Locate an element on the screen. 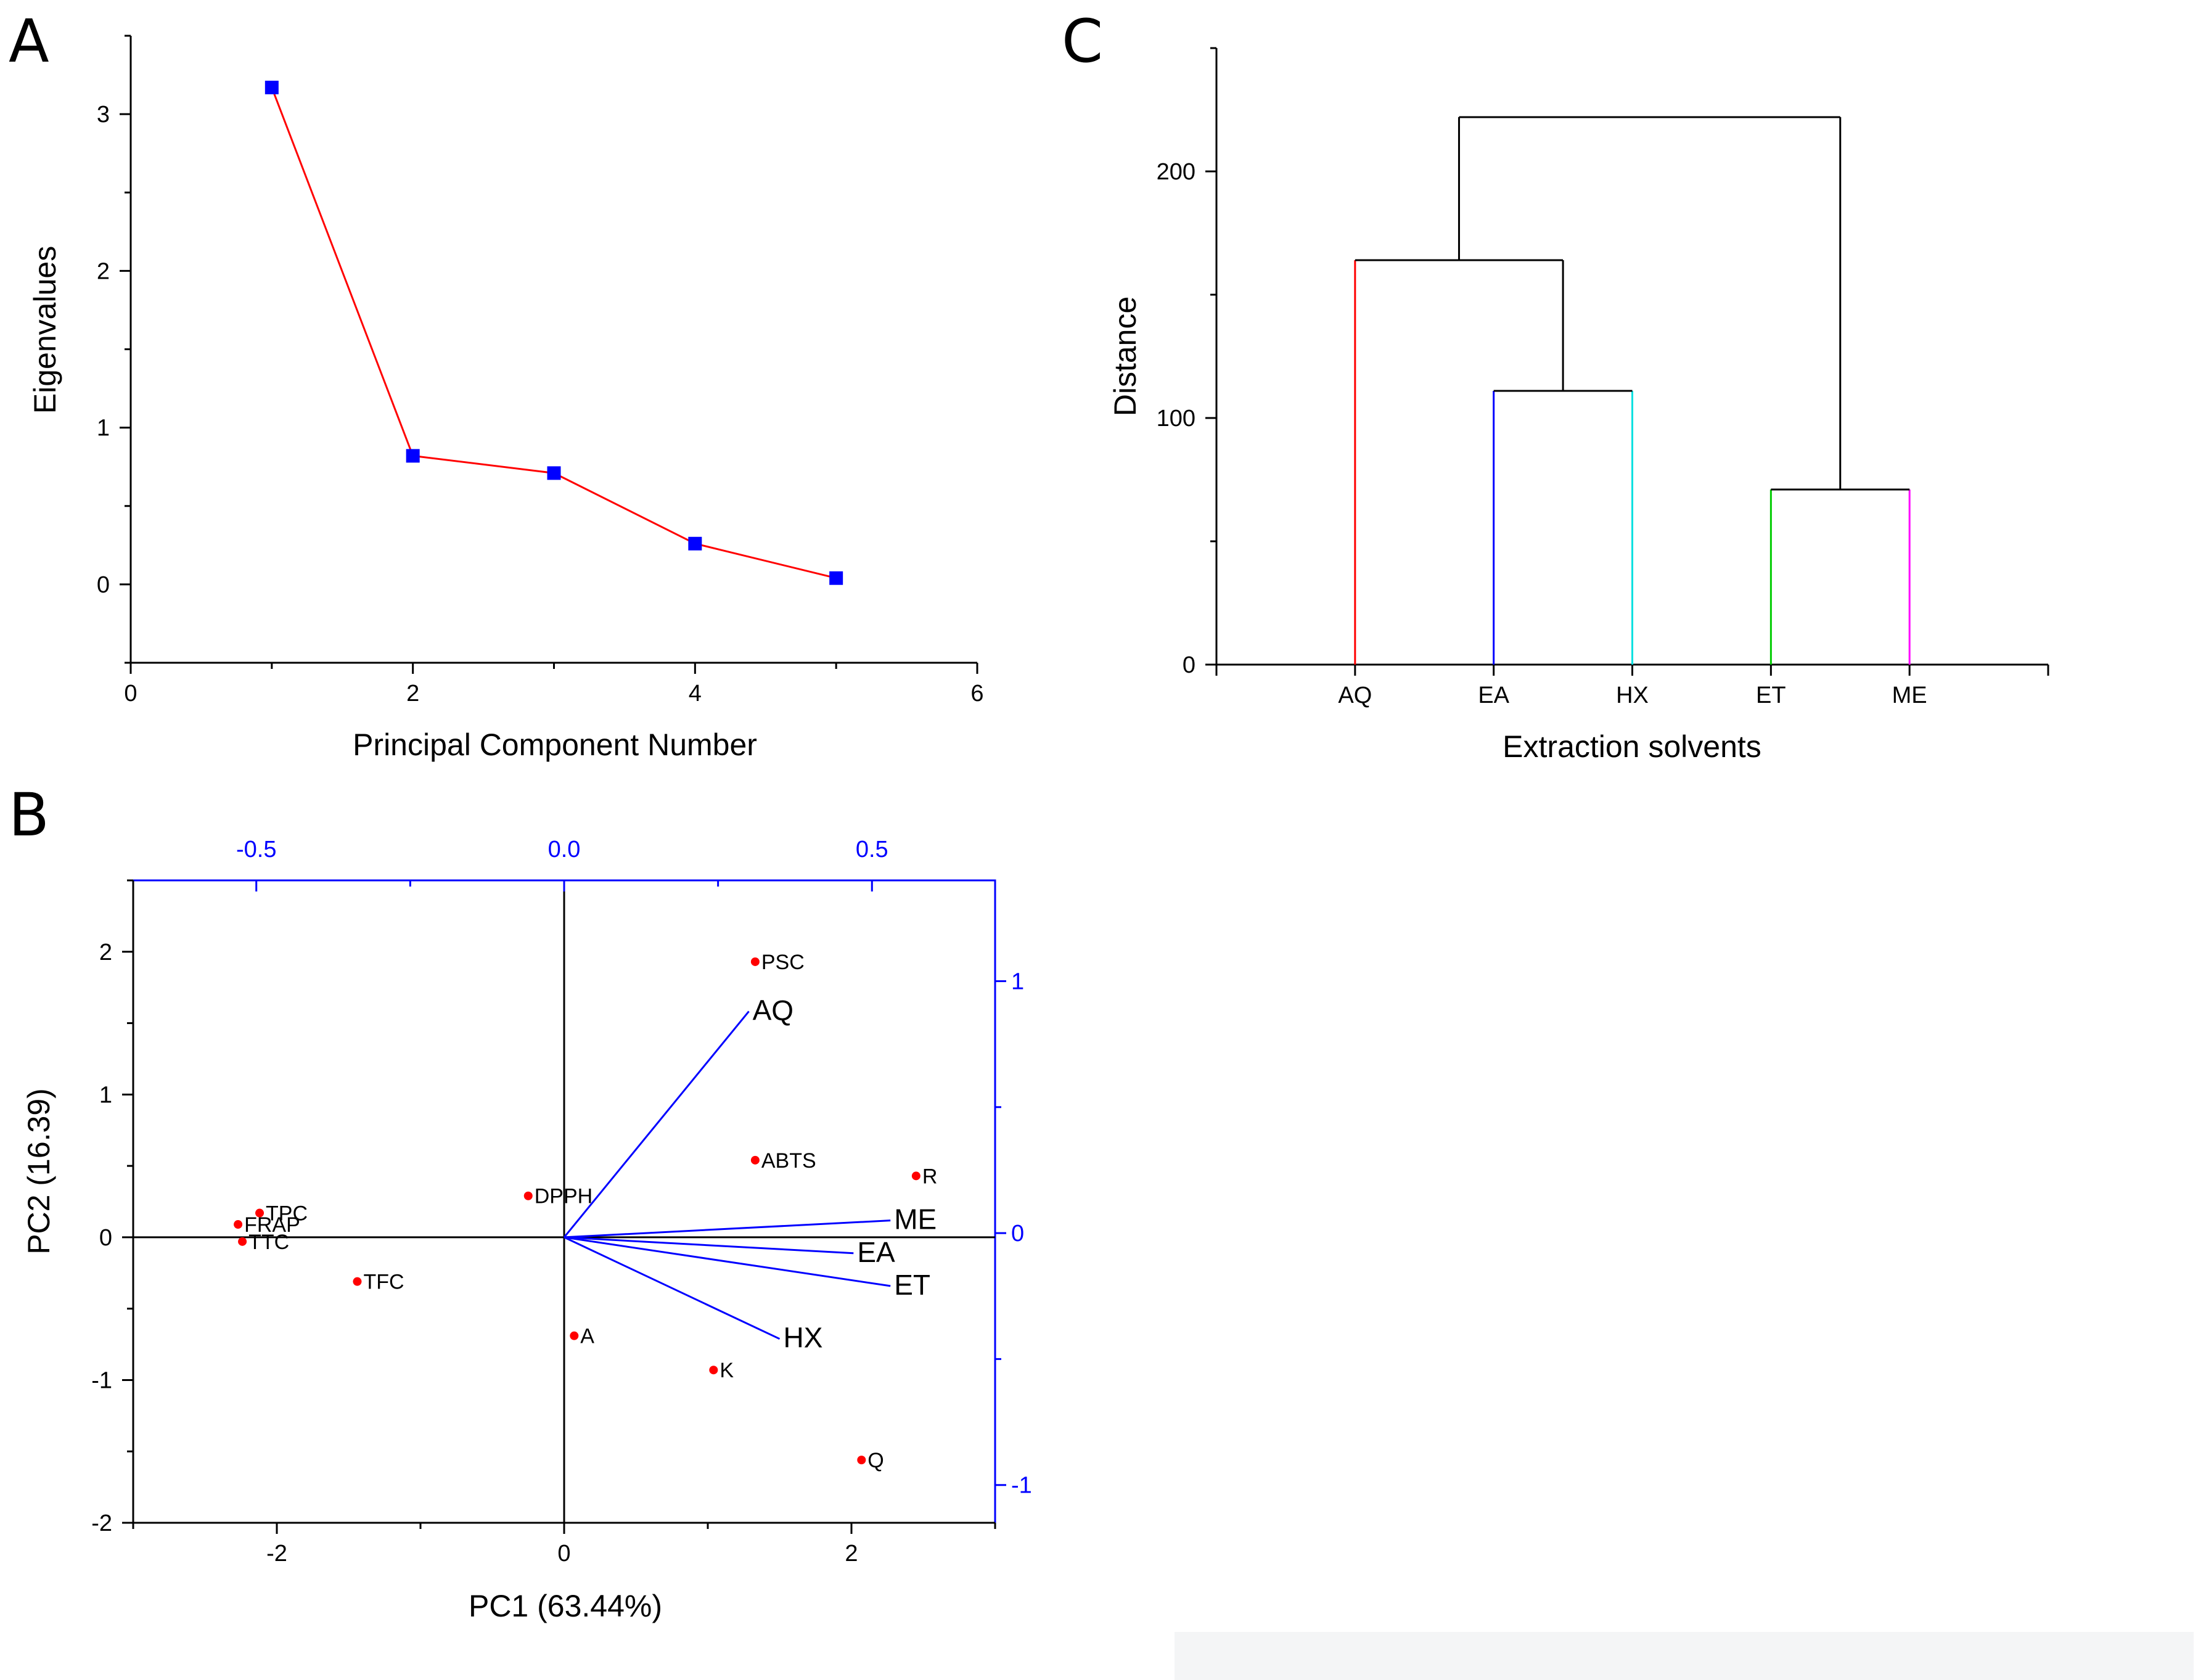  score-point-label: PSC is located at coordinates (783, 963).